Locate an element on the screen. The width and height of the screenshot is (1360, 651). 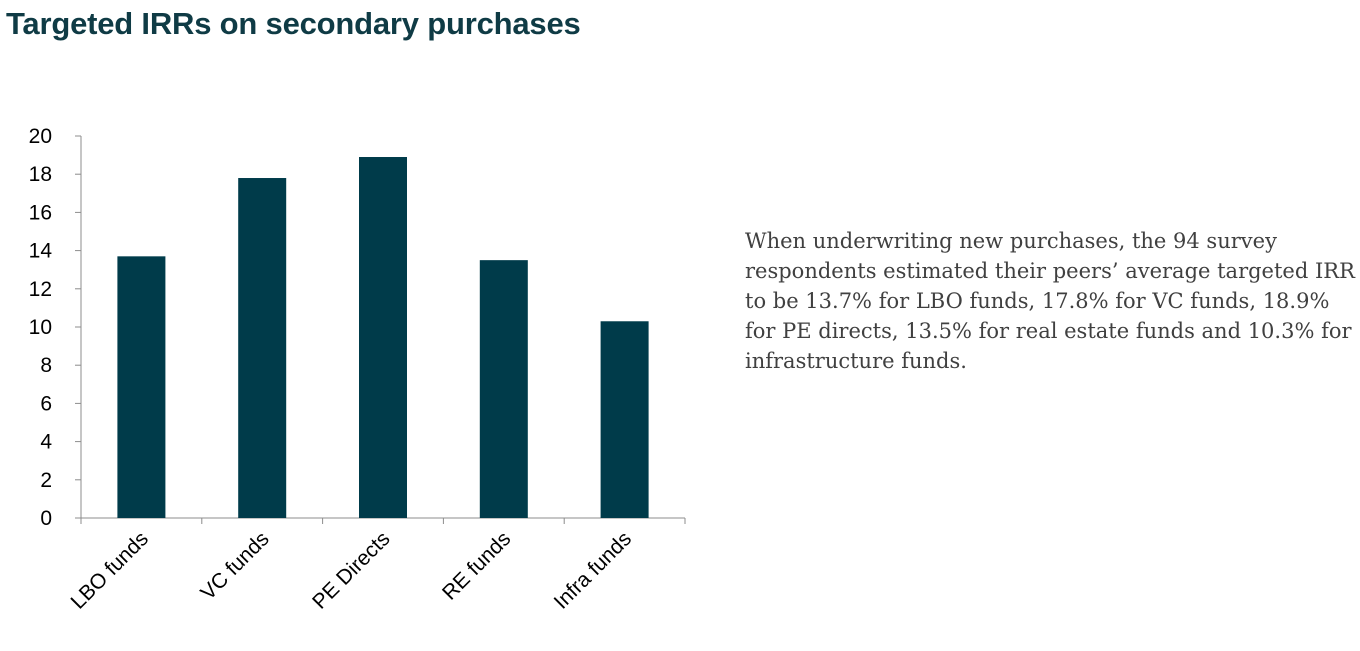
y-tick-label: 14 is located at coordinates (41, 251).